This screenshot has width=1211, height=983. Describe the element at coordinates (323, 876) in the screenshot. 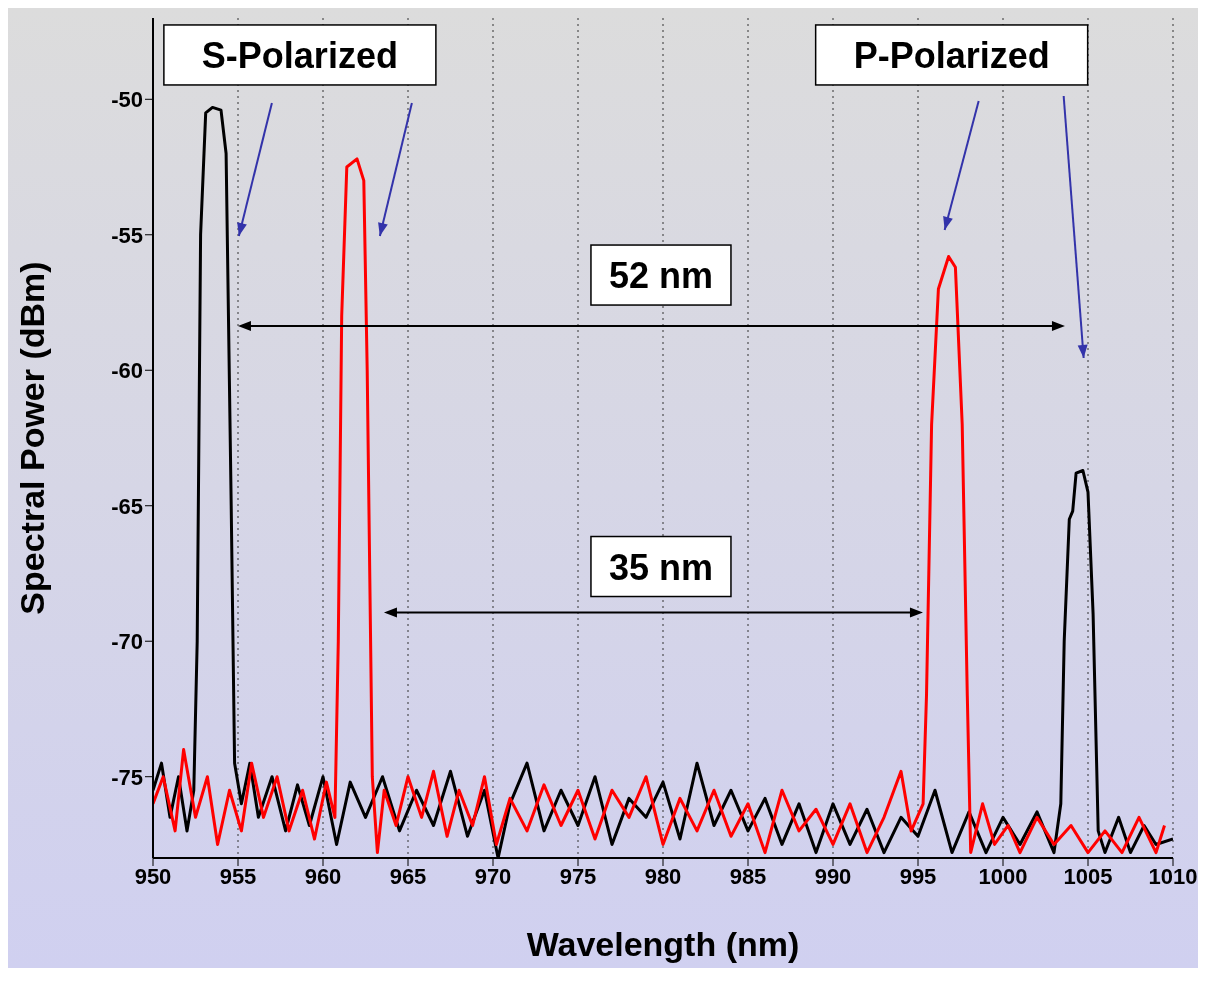

I see `x-tick-label: 960` at that location.